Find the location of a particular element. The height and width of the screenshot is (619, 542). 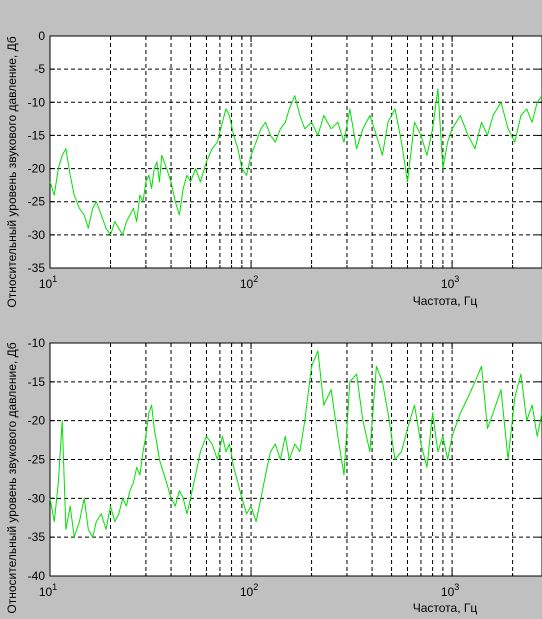

top-y-tick-label: -25 is located at coordinates (37, 202).